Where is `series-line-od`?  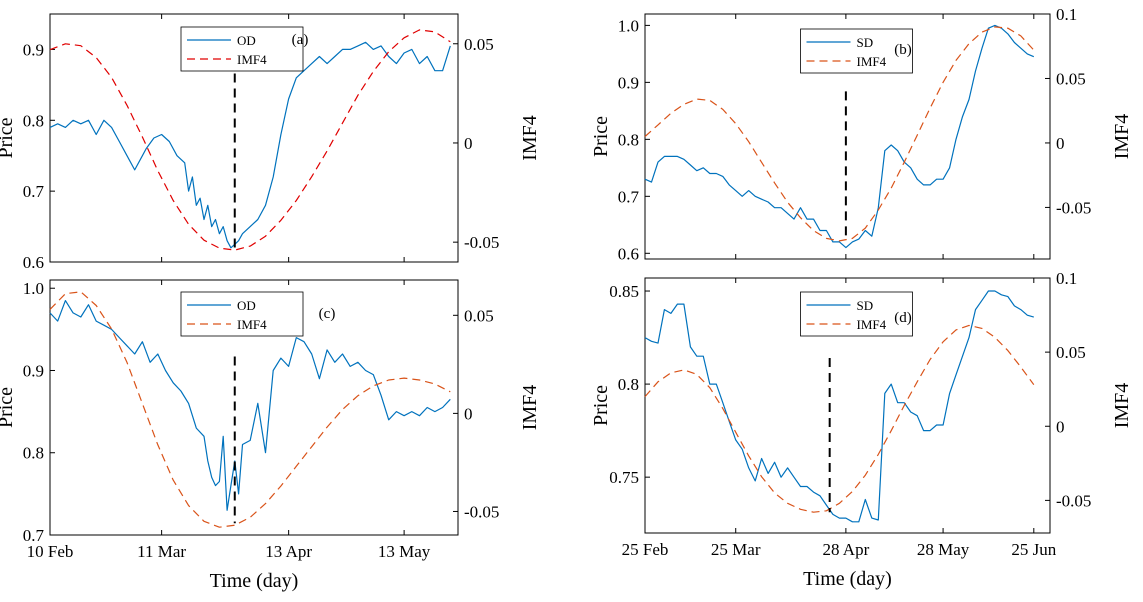
series-line-od is located at coordinates (250, 145).